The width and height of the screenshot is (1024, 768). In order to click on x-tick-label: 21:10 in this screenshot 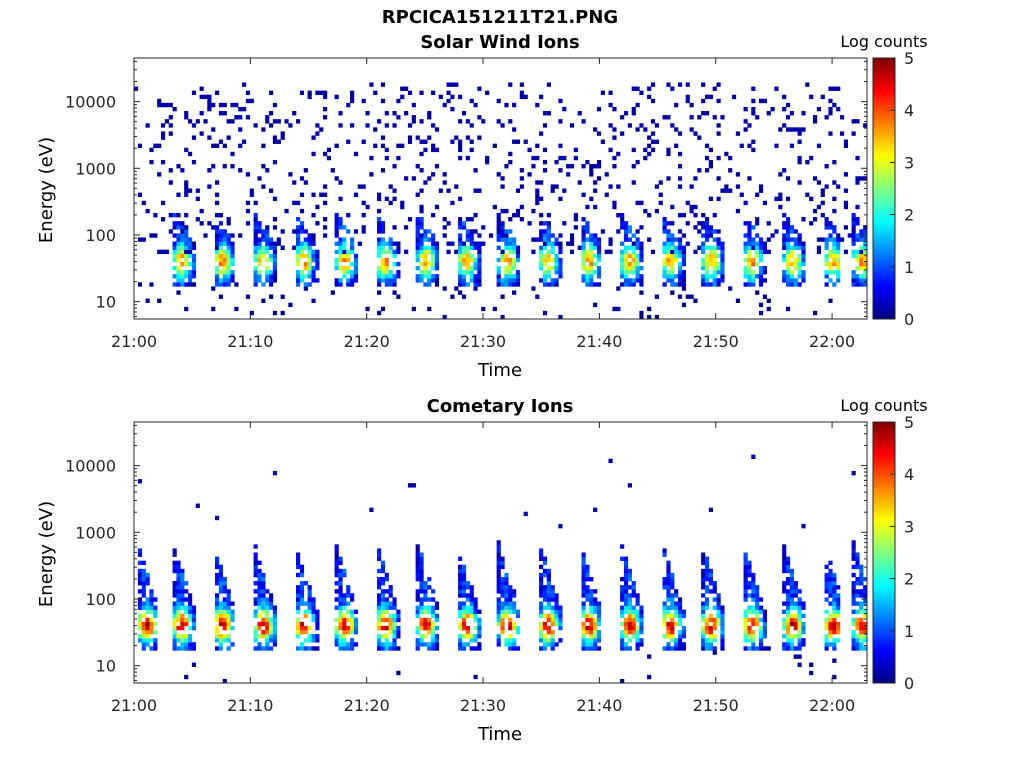, I will do `click(250, 341)`.